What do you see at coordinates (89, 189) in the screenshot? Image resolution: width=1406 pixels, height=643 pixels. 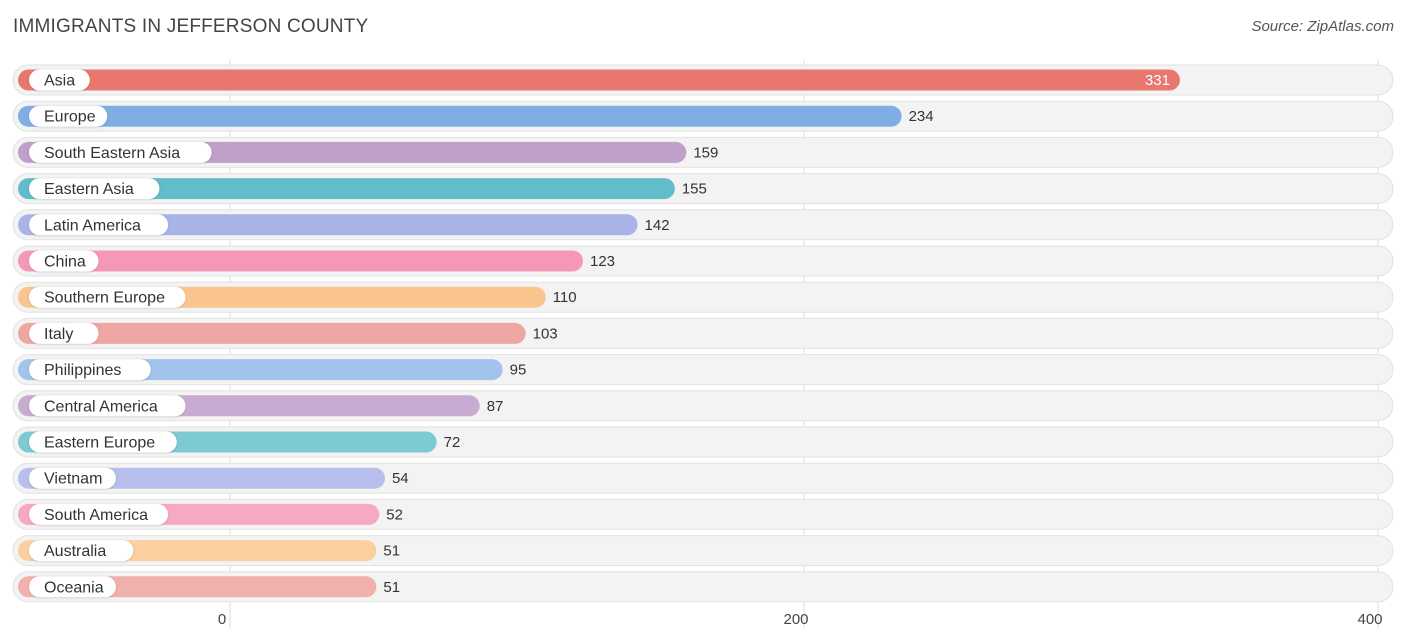 I see `category-label: Eastern Asia` at bounding box center [89, 189].